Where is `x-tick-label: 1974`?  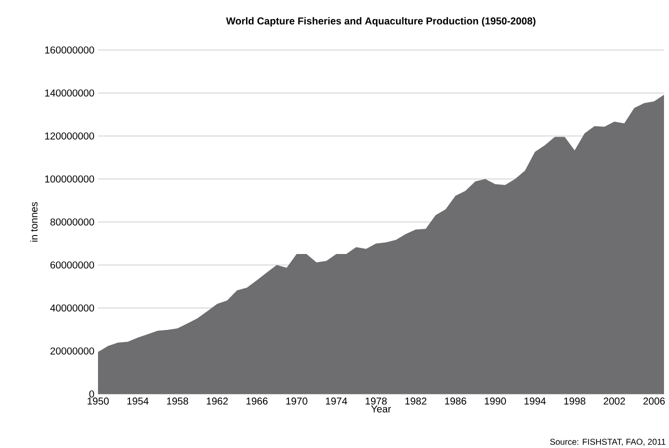
x-tick-label: 1974 is located at coordinates (337, 401).